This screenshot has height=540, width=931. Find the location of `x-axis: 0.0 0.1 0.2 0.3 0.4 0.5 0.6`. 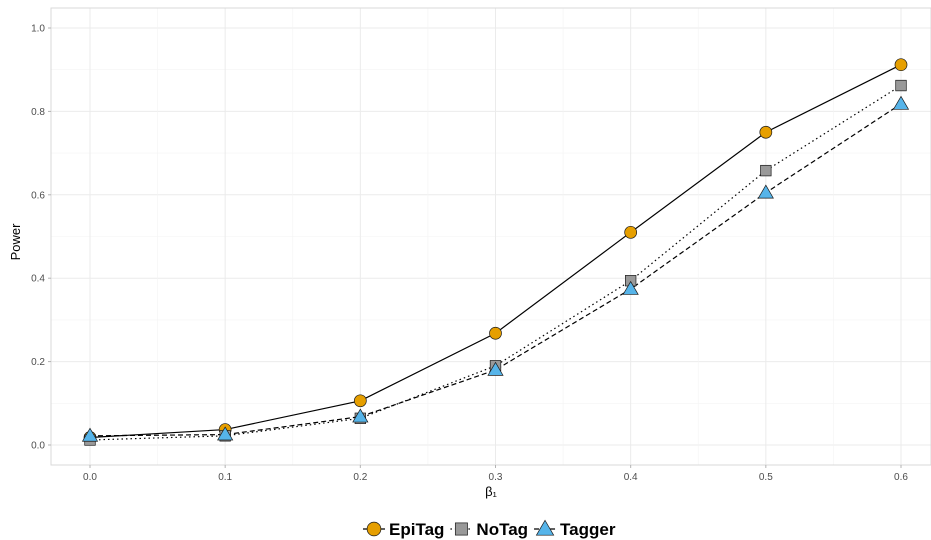

x-axis: 0.0 0.1 0.2 0.3 0.4 0.5 0.6 is located at coordinates (495, 474).